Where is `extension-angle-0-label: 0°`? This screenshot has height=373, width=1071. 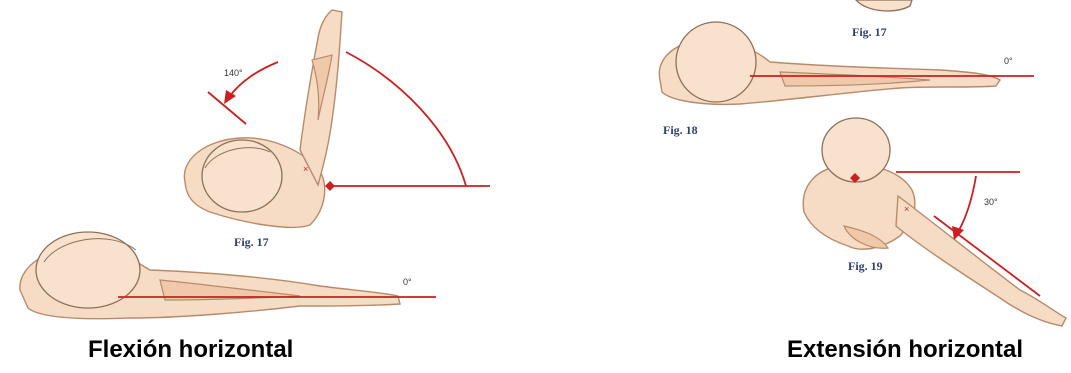
extension-angle-0-label: 0° is located at coordinates (1008, 61).